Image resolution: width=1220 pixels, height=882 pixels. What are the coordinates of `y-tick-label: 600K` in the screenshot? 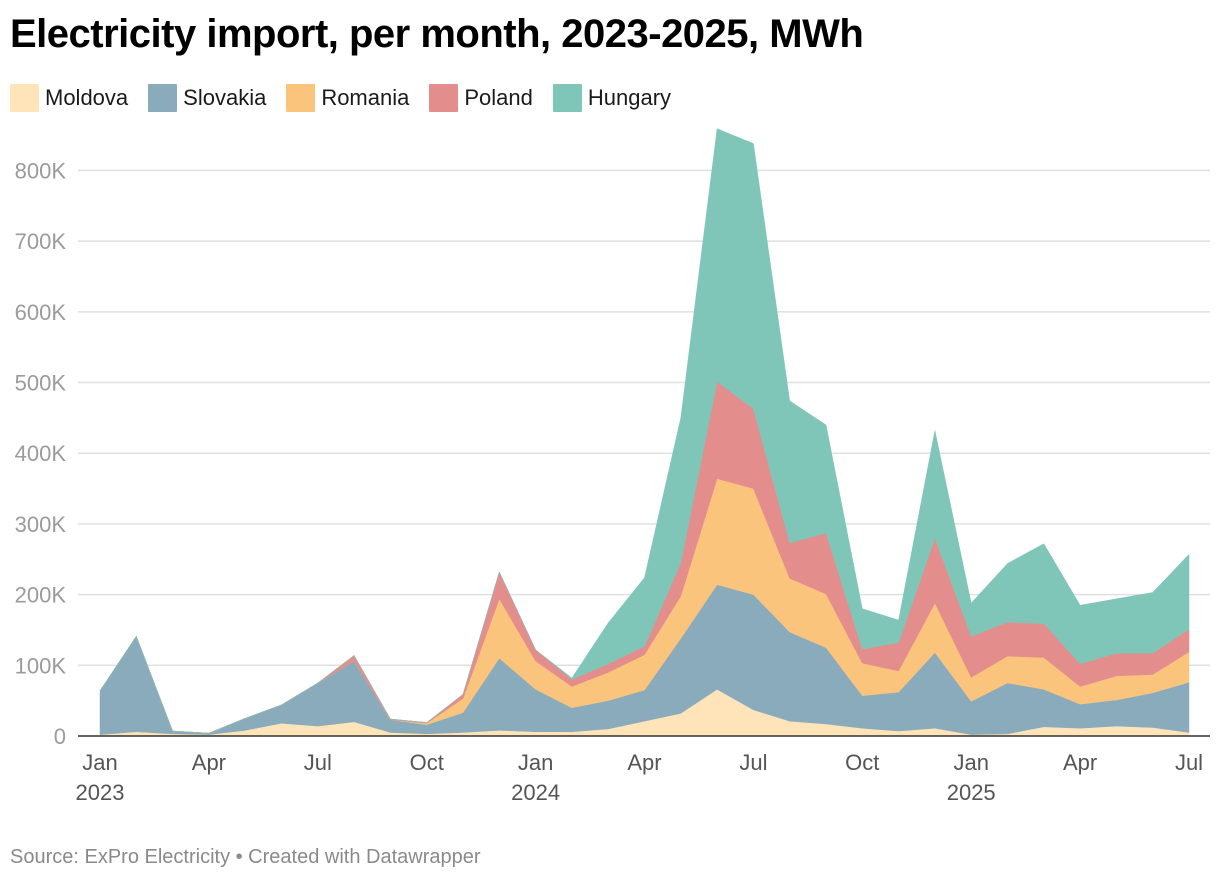 It's located at (41, 312).